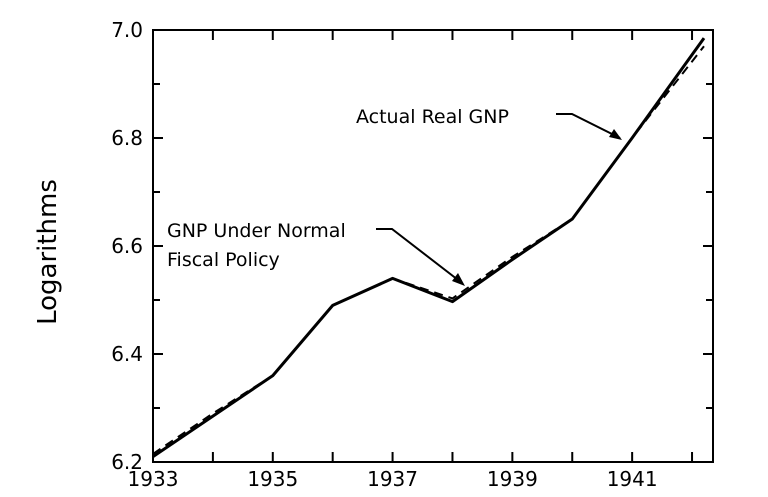 The image size is (768, 497). Describe the element at coordinates (392, 479) in the screenshot. I see `x-tick-label: 1937` at that location.